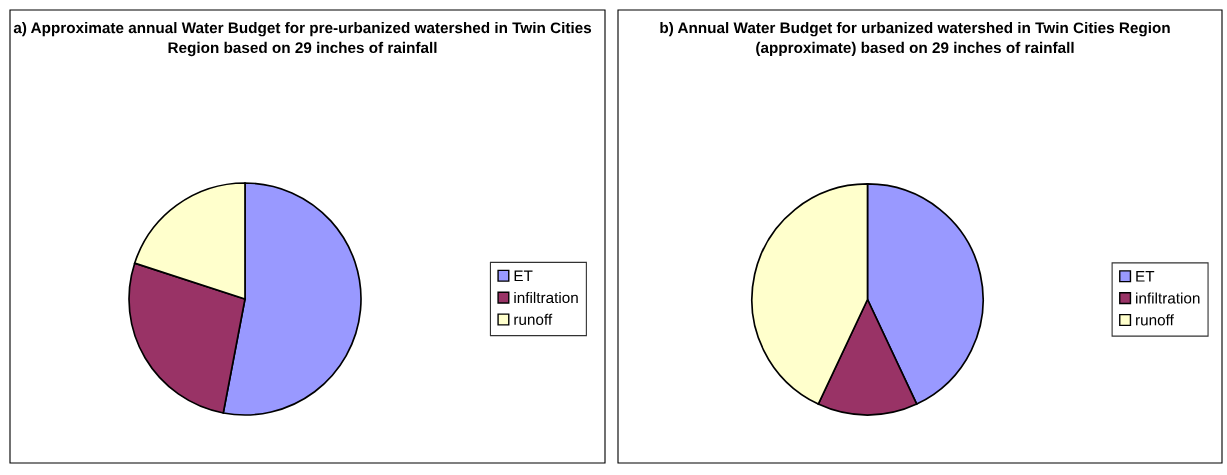 This screenshot has height=475, width=1227. What do you see at coordinates (915, 39) in the screenshot?
I see `chart-title: b) Annual Water Budget for urbanized watershed in Twin Cities Region (approximate) based on 29 inches of rainfall` at bounding box center [915, 39].